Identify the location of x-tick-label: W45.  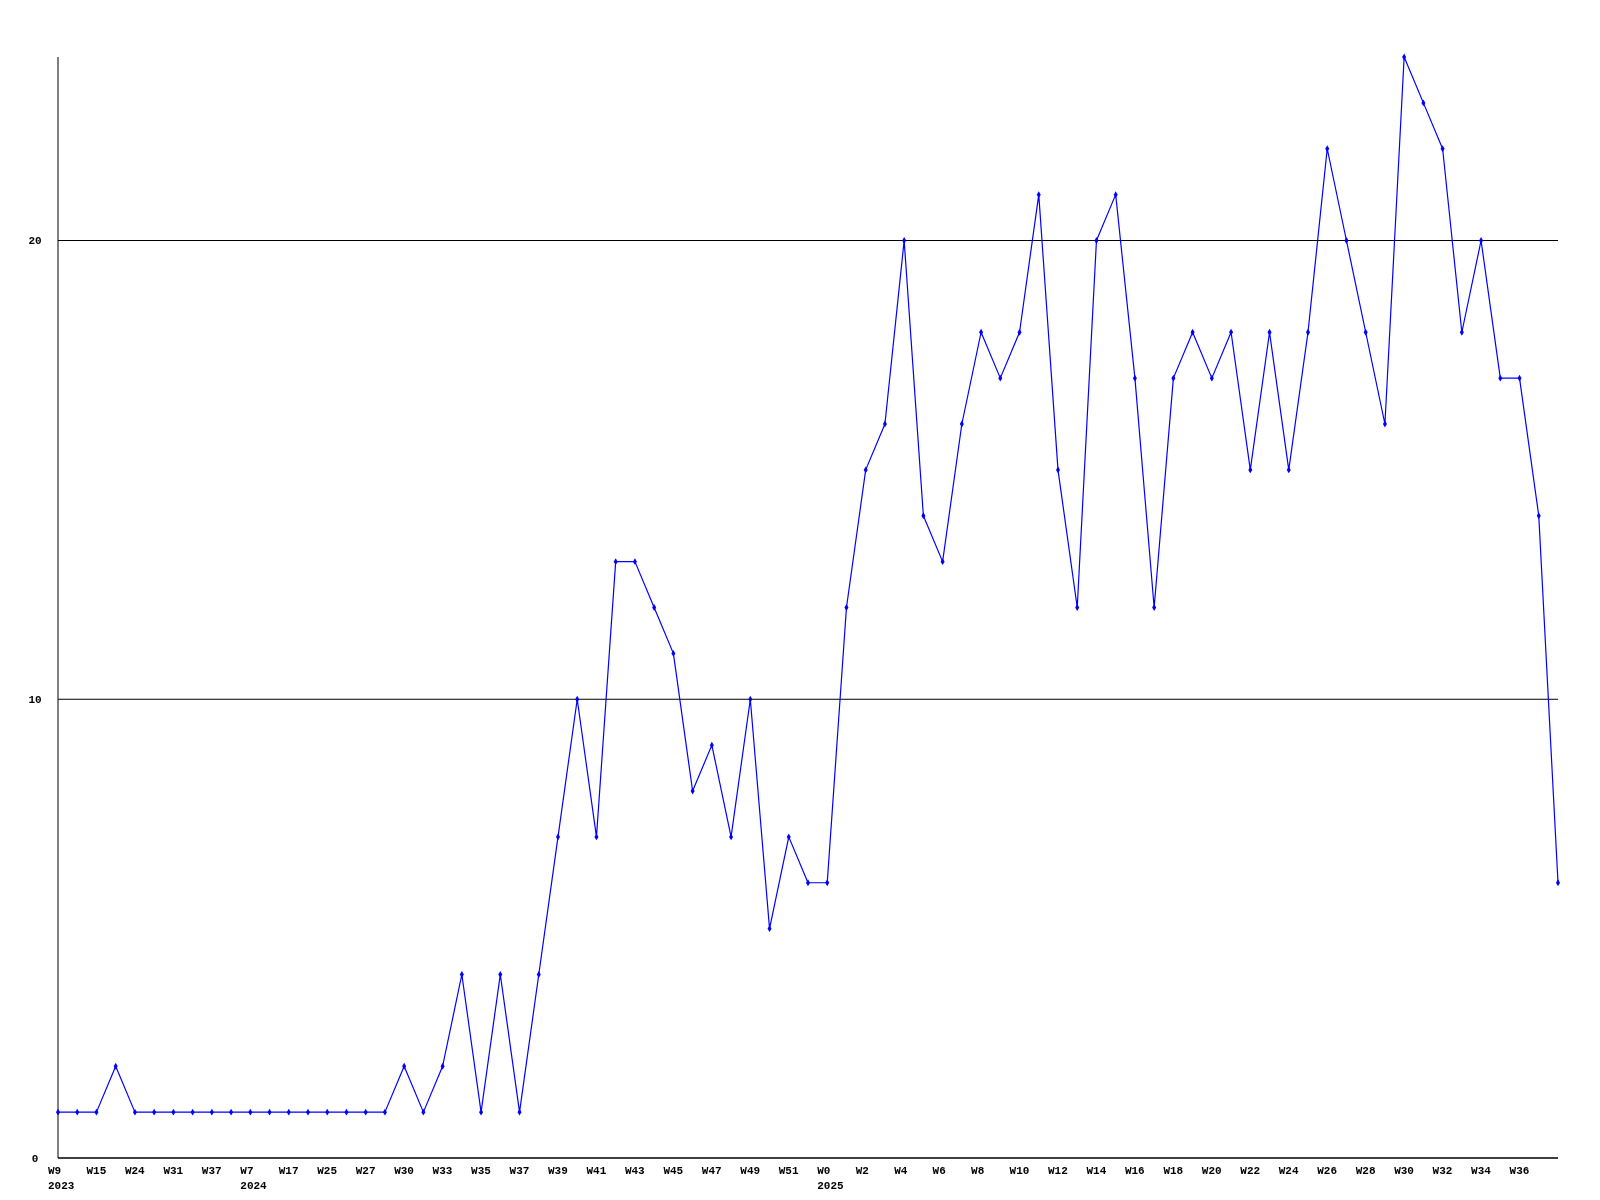
(673, 1171).